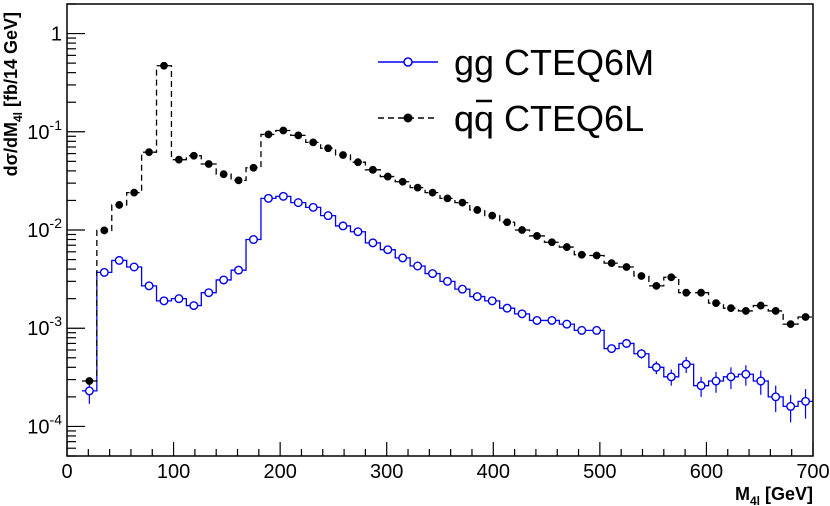 The height and width of the screenshot is (506, 830). Describe the element at coordinates (44, 326) in the screenshot. I see `y-tick-label: 10⁻³` at that location.